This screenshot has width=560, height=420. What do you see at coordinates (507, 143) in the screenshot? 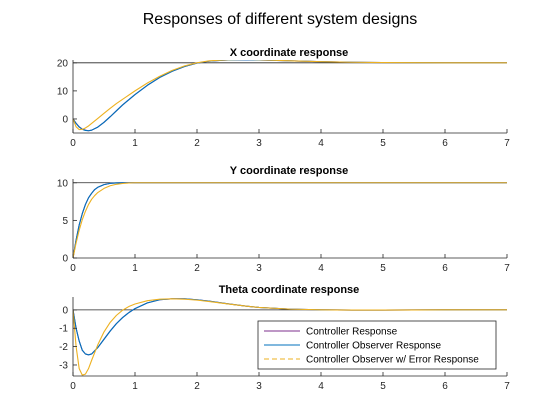
I see `x-x-tick-label: 7` at bounding box center [507, 143].